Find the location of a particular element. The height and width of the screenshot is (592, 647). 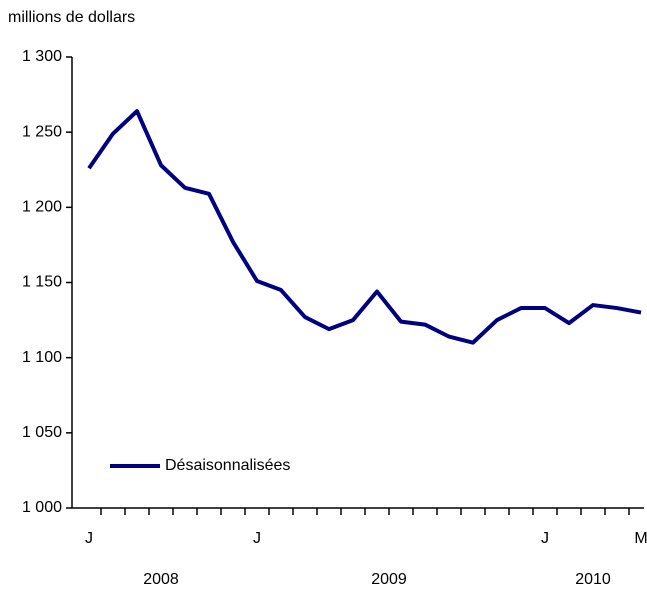

y-tick-label: 1 250 is located at coordinates (42, 131).